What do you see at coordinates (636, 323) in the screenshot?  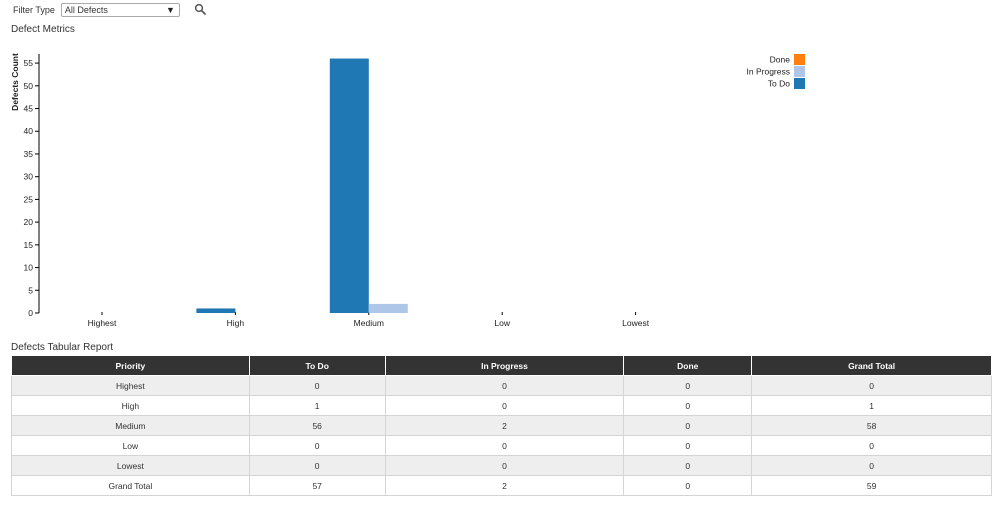 I see `x-tick-label: Lowest` at bounding box center [636, 323].